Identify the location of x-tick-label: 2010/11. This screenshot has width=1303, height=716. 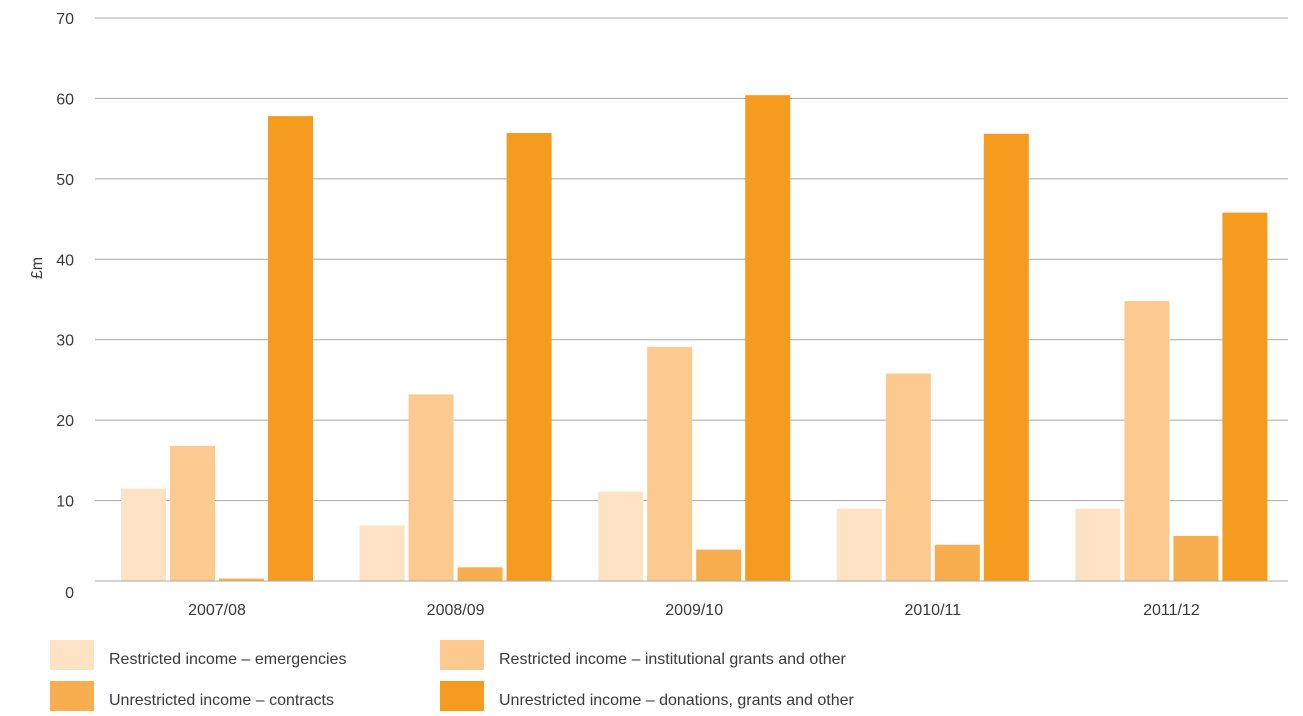
(932, 610).